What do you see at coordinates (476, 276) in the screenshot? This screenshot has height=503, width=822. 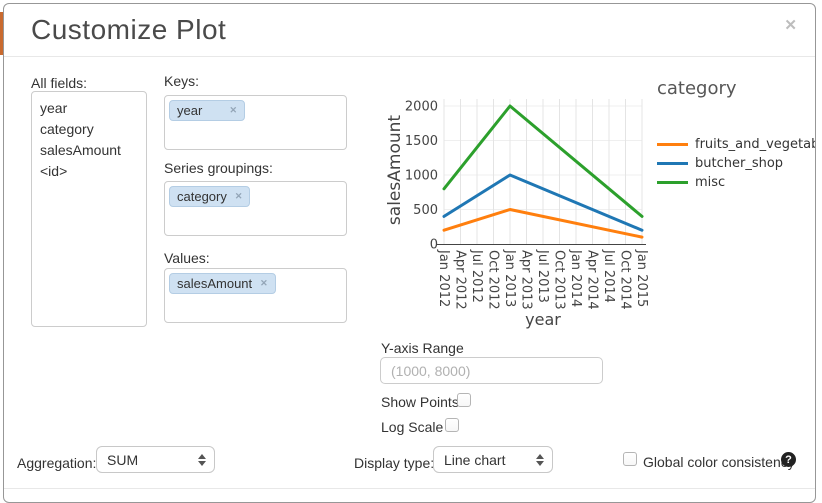 I see `svg-text: Jul 2012` at bounding box center [476, 276].